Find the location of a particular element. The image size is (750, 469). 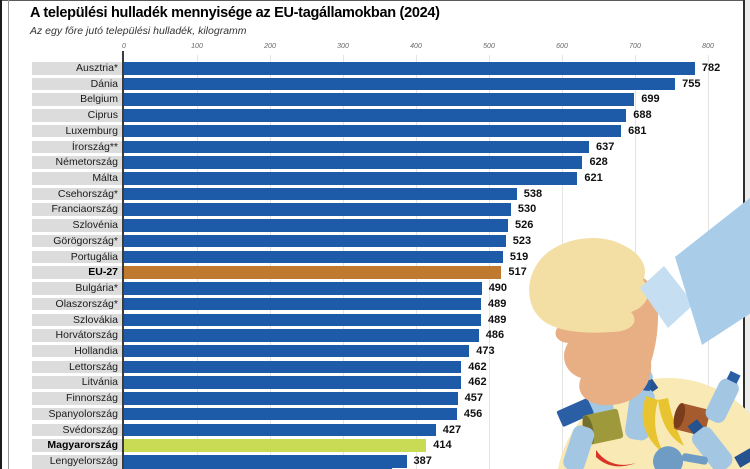

bar-value: 517 is located at coordinates (517, 272).